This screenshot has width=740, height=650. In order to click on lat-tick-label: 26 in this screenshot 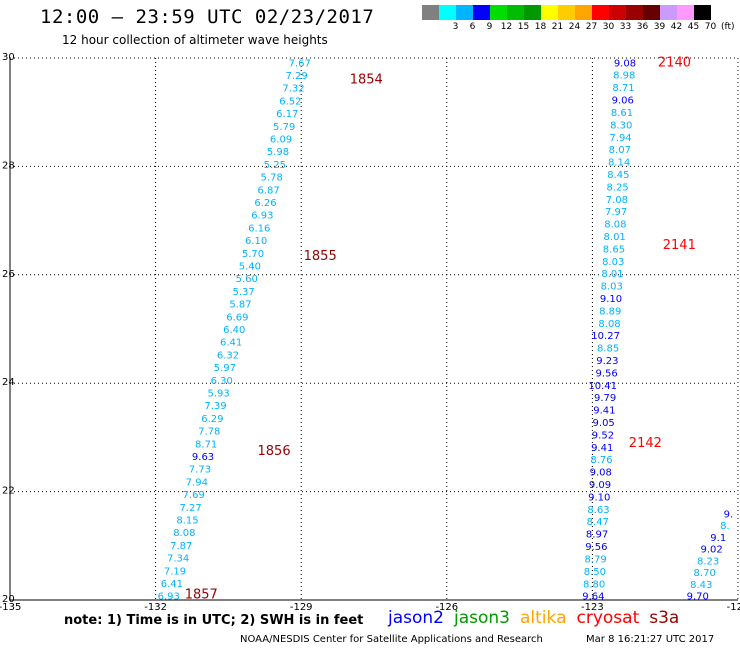, I will do `click(8, 274)`.